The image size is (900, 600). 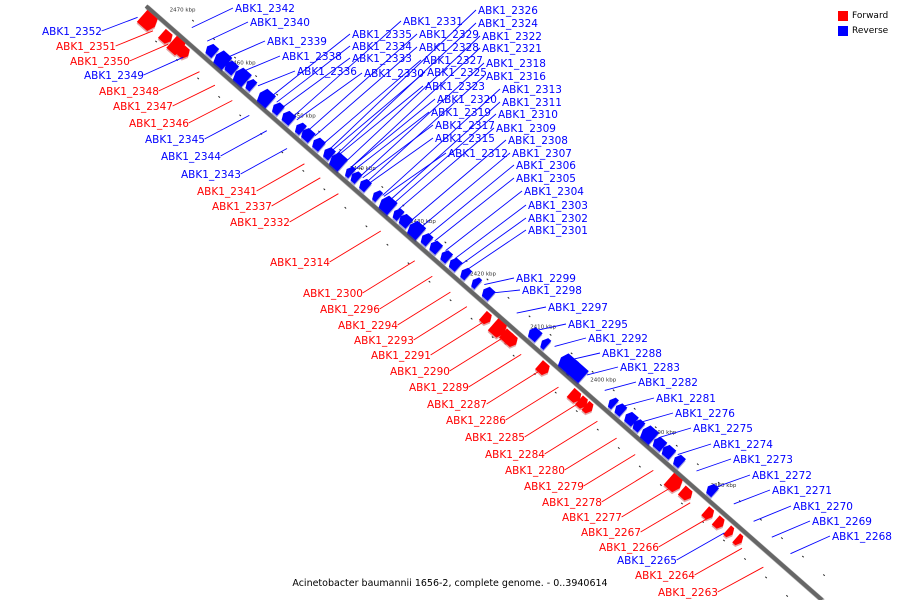 I want to click on gene-label: ABK1_2272, so click(x=782, y=476).